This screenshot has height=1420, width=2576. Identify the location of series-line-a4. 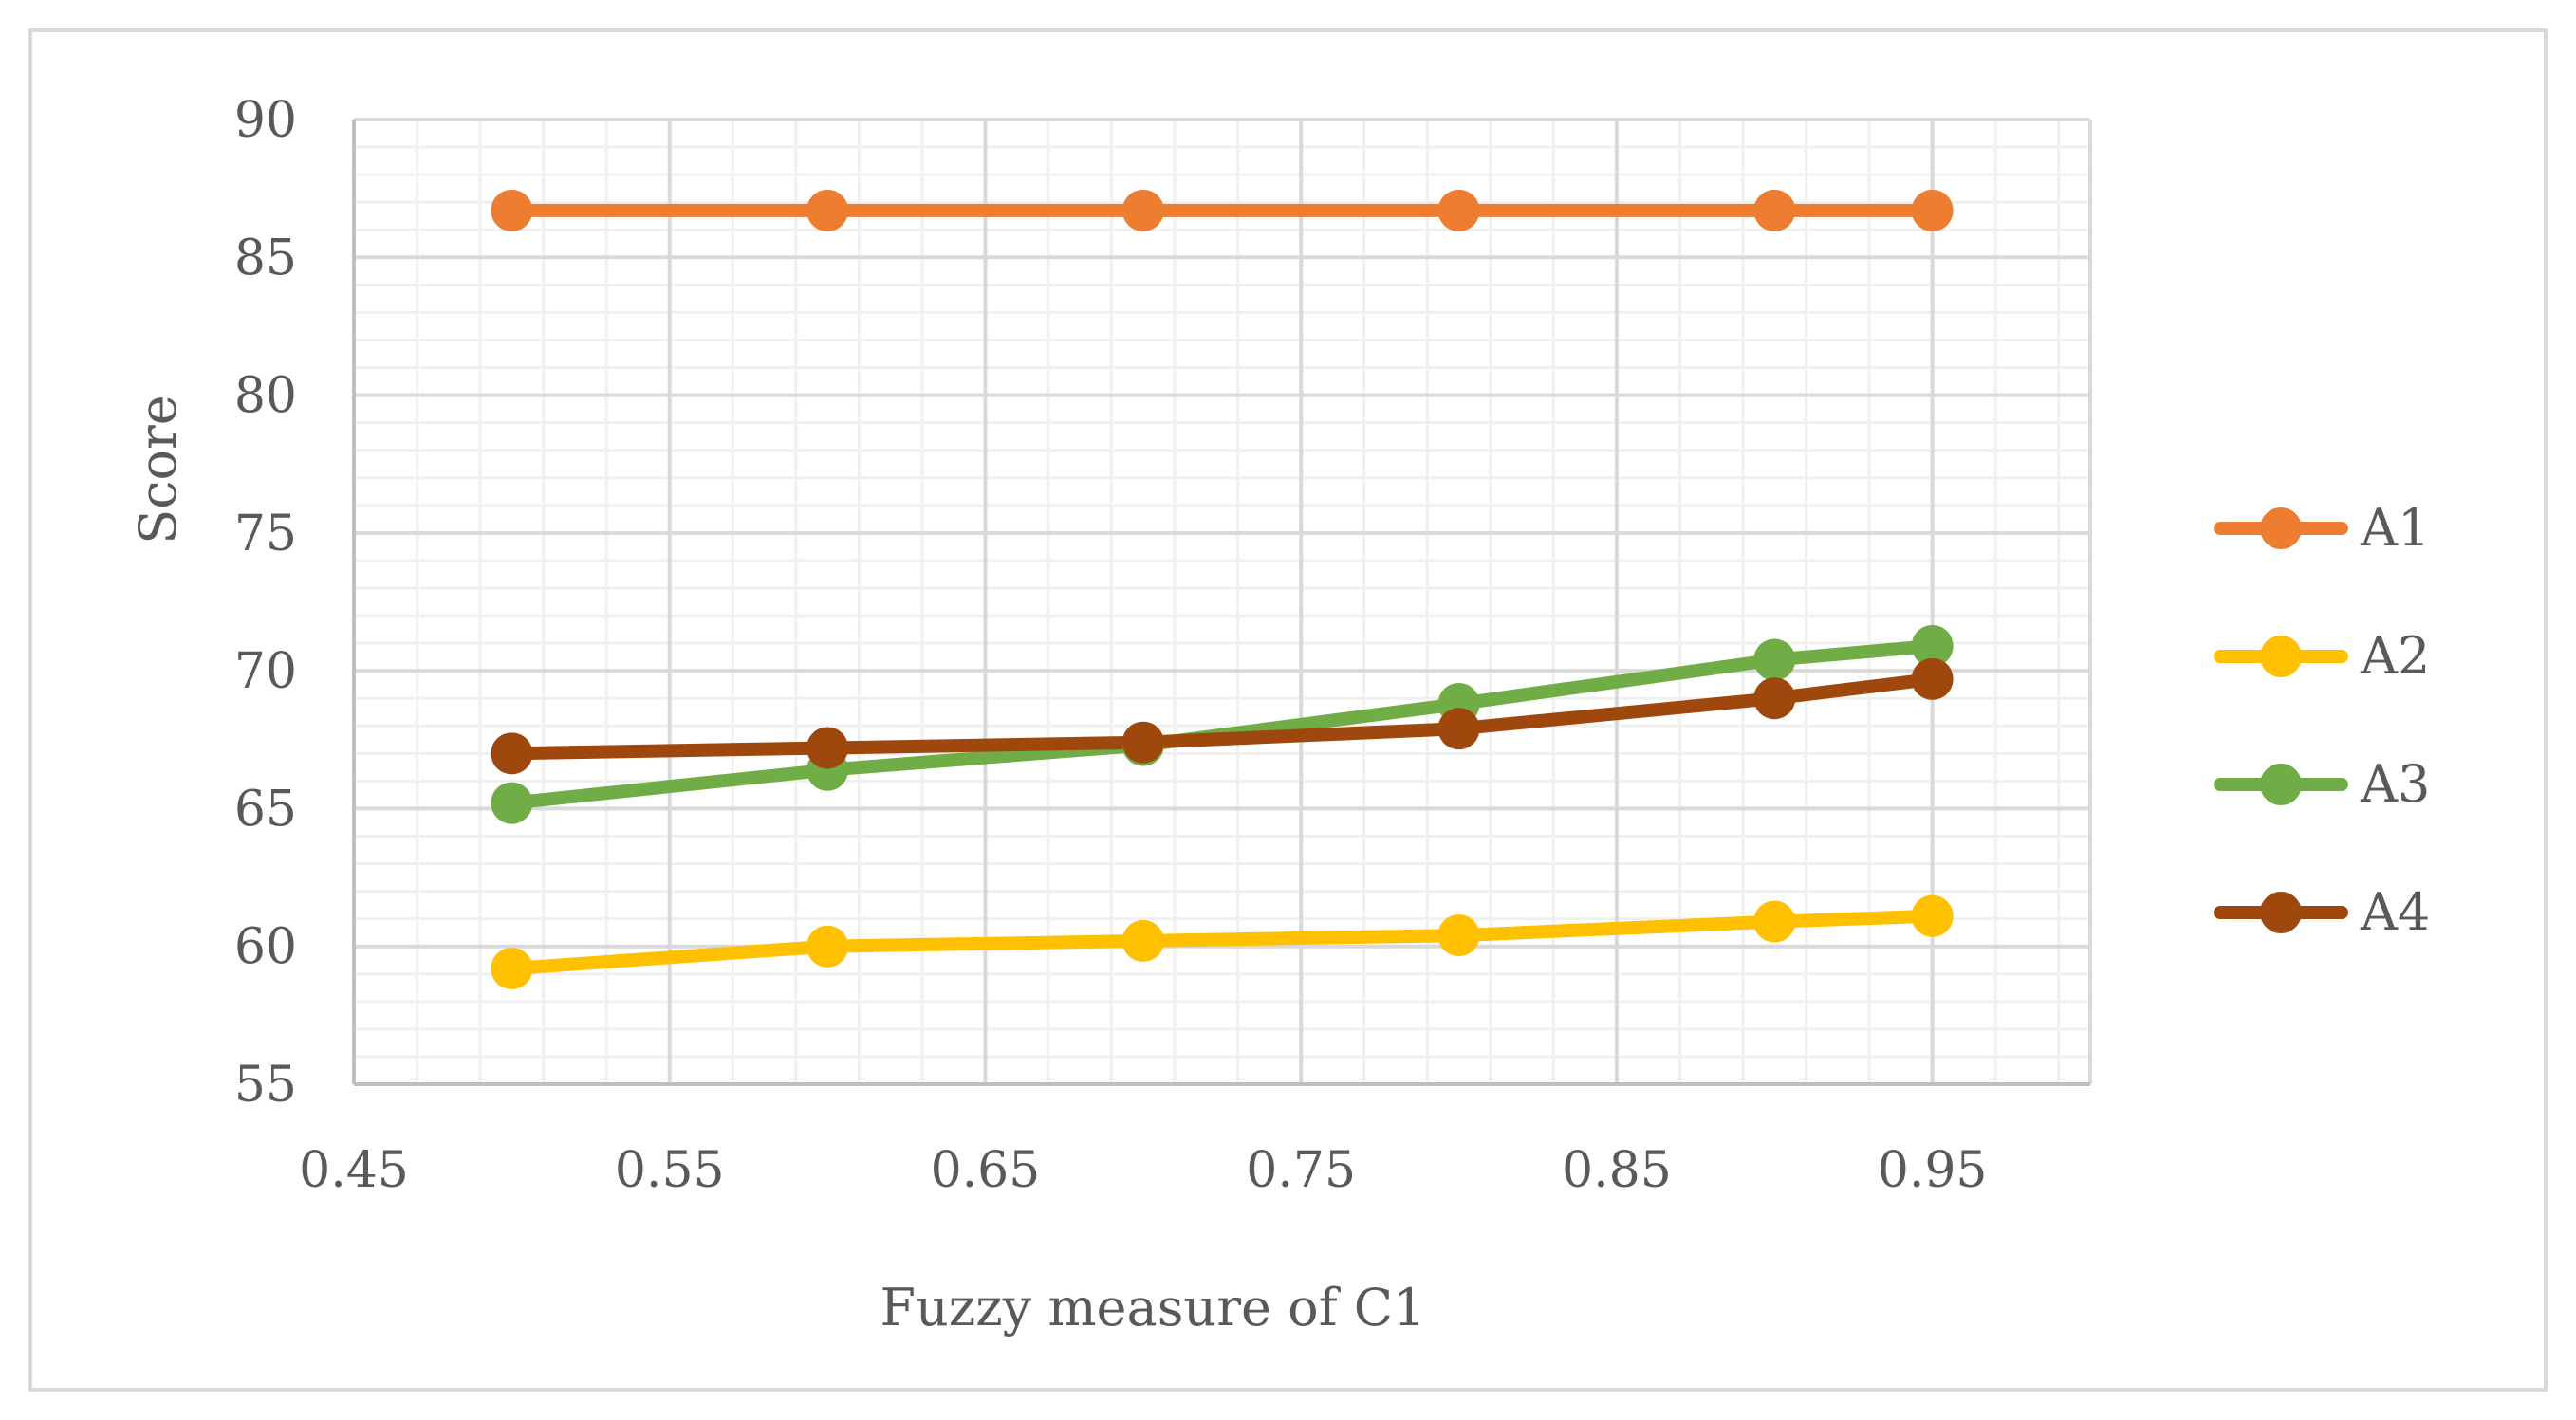
(1222, 716).